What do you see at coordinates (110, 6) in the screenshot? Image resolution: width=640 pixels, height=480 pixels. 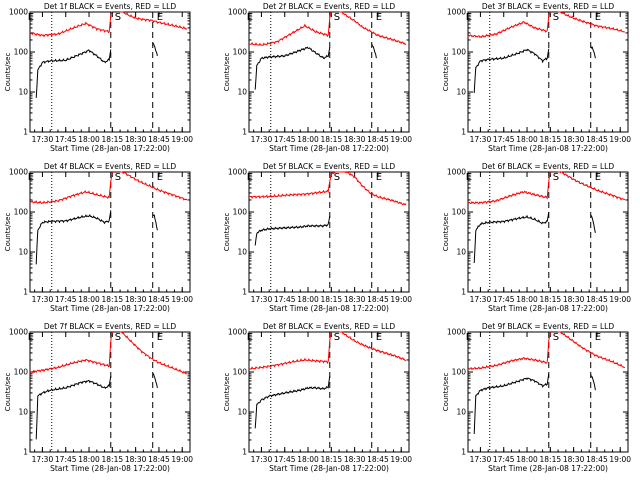 I see `panel-title: Det 1f BLACK = Events, RED = LLD` at bounding box center [110, 6].